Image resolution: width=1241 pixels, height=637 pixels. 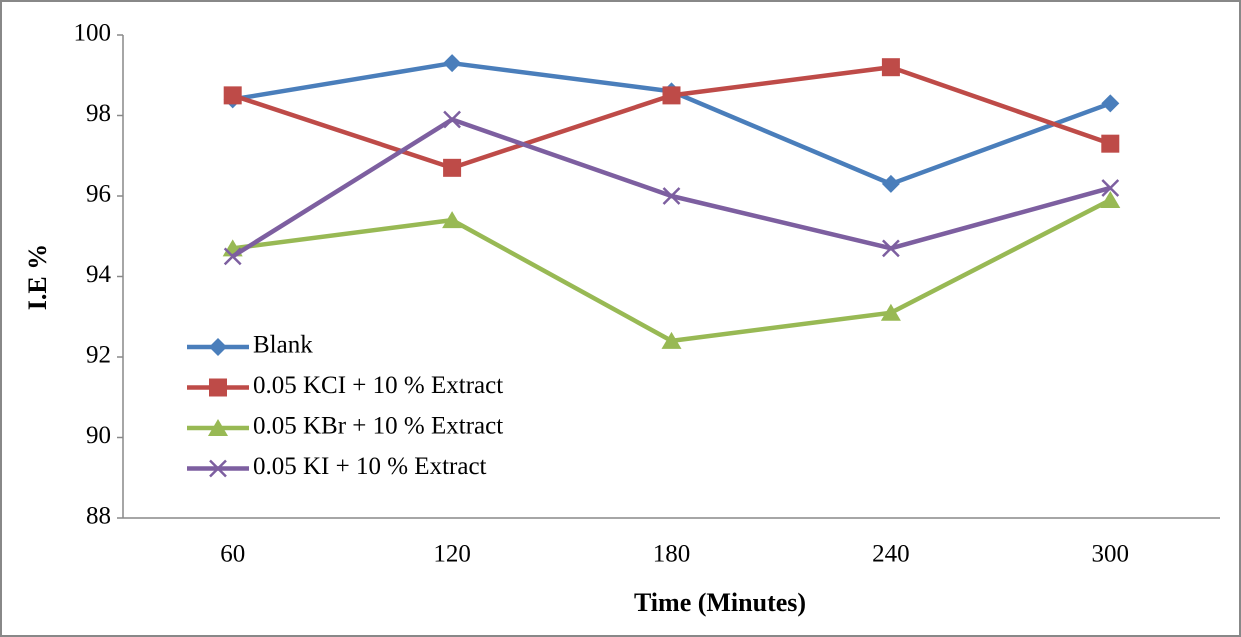 What do you see at coordinates (98, 113) in the screenshot?
I see `y-tick-label: 98` at bounding box center [98, 113].